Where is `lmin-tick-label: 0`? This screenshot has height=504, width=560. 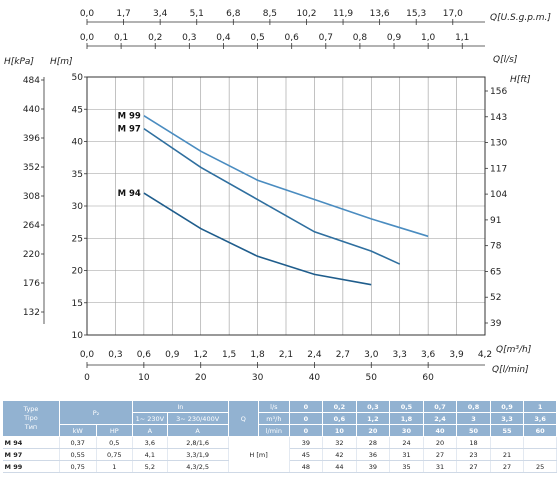 lmin-tick-label: 0 is located at coordinates (87, 378).